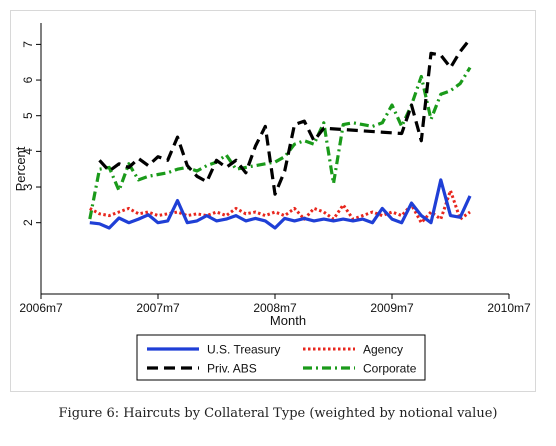 The height and width of the screenshot is (446, 556). I want to click on legend-label: U.S. Treasury, so click(243, 350).